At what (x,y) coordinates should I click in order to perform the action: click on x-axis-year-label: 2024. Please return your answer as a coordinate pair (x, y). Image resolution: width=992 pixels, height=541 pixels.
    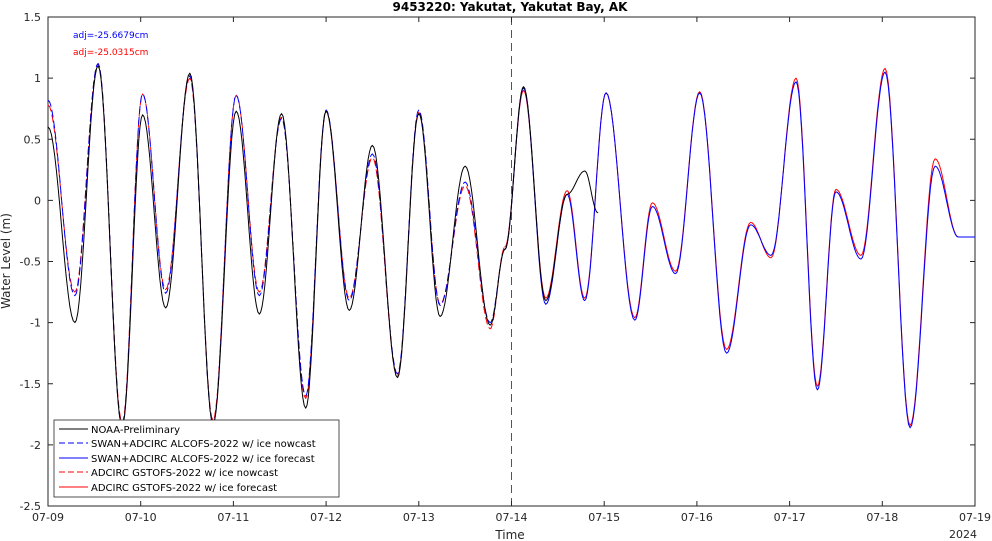
    Looking at the image, I should click on (963, 534).